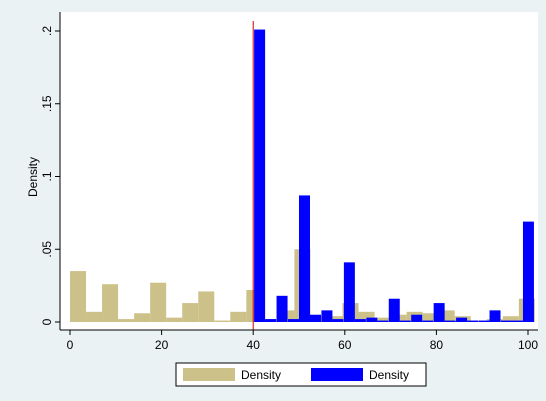 Image resolution: width=546 pixels, height=401 pixels. Describe the element at coordinates (70, 345) in the screenshot. I see `x-tick-label: 0` at that location.